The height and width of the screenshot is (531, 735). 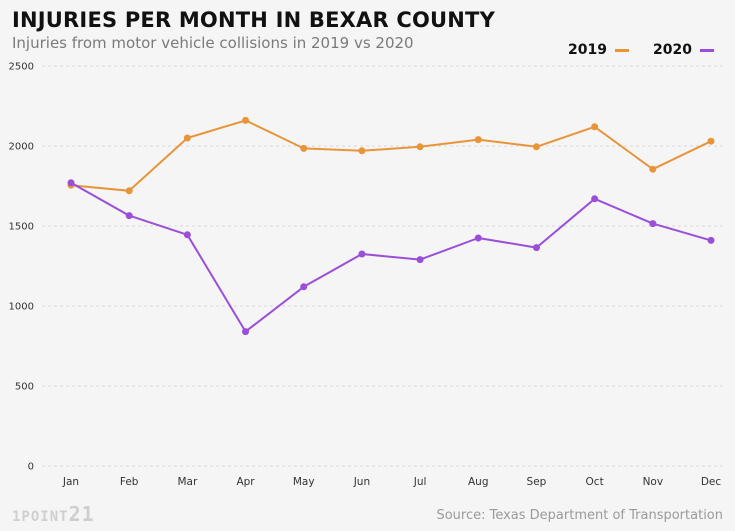 What do you see at coordinates (537, 482) in the screenshot?
I see `x-tick-label: Sep` at bounding box center [537, 482].